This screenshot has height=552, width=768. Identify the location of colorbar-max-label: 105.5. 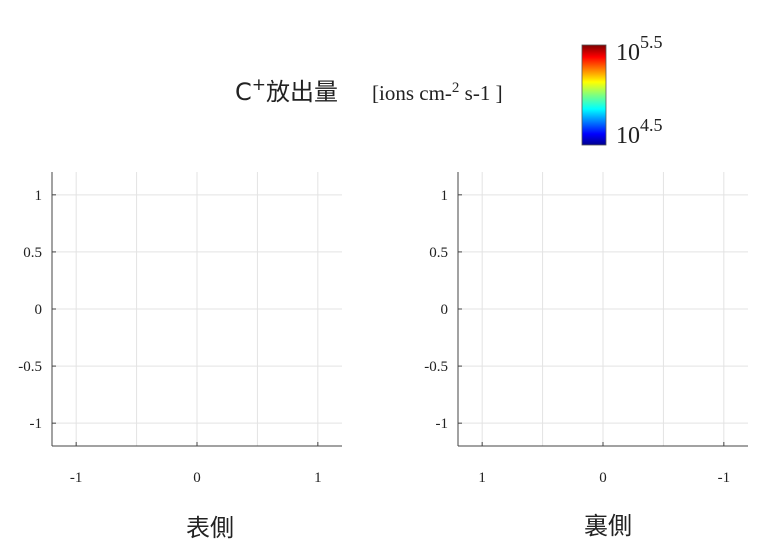
(639, 49).